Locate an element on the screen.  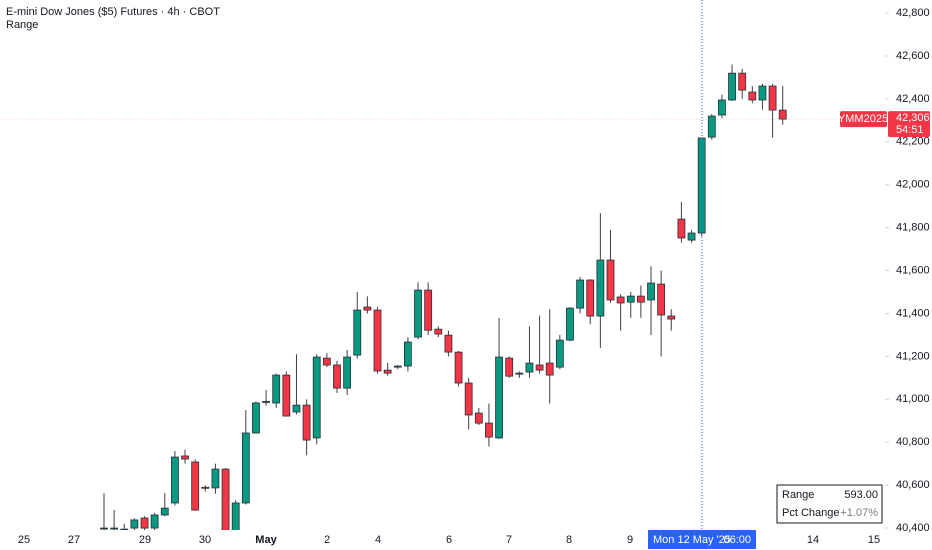
y-tick-label: 42,800 is located at coordinates (913, 13).